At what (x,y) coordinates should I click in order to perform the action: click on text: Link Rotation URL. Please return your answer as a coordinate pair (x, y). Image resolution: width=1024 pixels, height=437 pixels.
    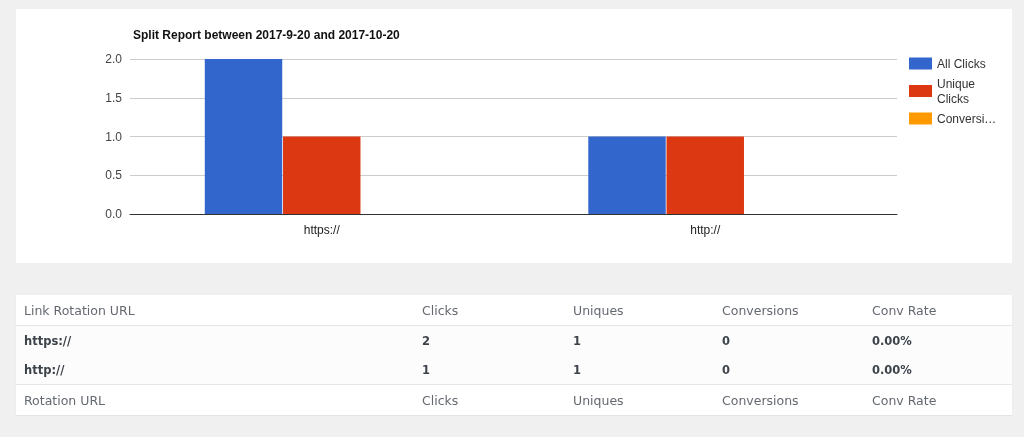
    Looking at the image, I should click on (79, 310).